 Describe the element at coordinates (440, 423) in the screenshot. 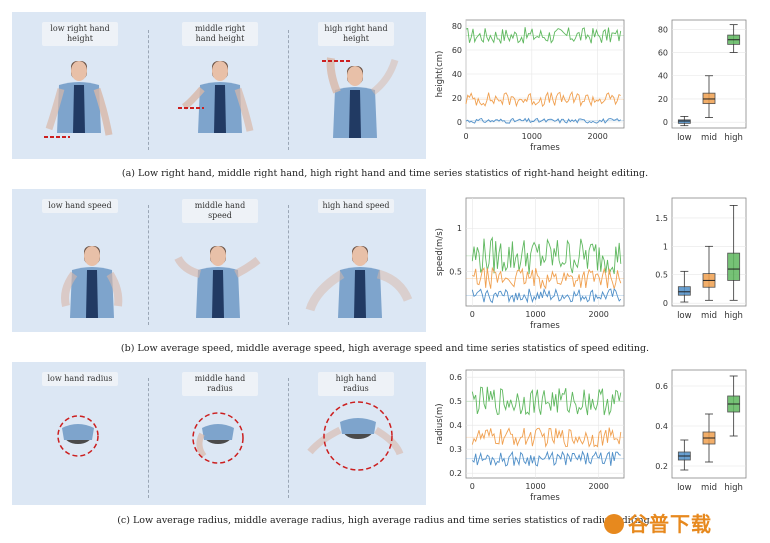

I see `y-axis-label: radius(m)` at that location.